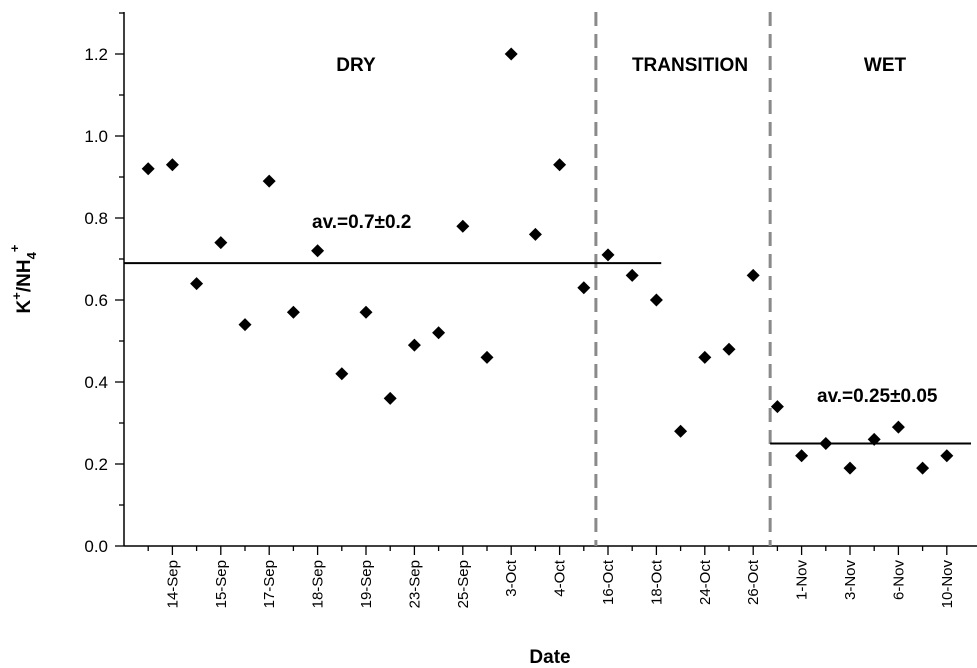 Image resolution: width=977 pixels, height=668 pixels. What do you see at coordinates (705, 582) in the screenshot?
I see `x-tick-label: 24-Oct` at bounding box center [705, 582].